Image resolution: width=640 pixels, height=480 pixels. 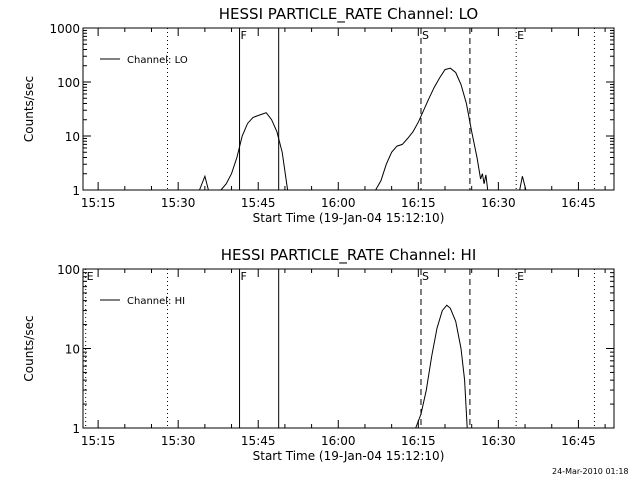 What do you see at coordinates (348, 14) in the screenshot?
I see `chart-title: HESSI PARTICLE_RATE Channel: LO` at bounding box center [348, 14].